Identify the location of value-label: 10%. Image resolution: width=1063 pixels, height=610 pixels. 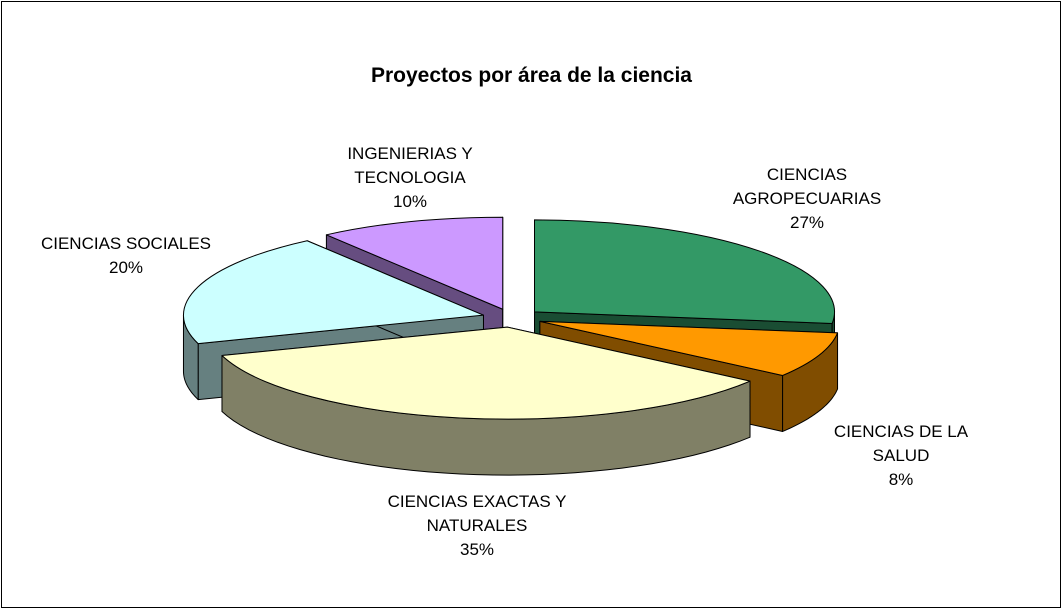
(410, 201).